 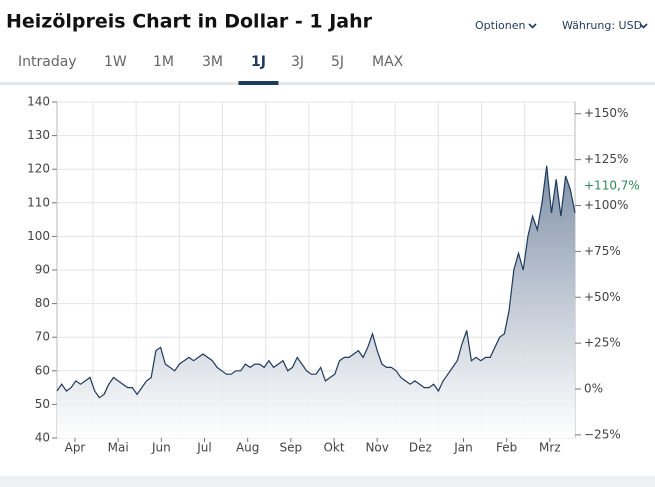 What do you see at coordinates (38, 135) in the screenshot?
I see `y-tick-label: 130` at bounding box center [38, 135].